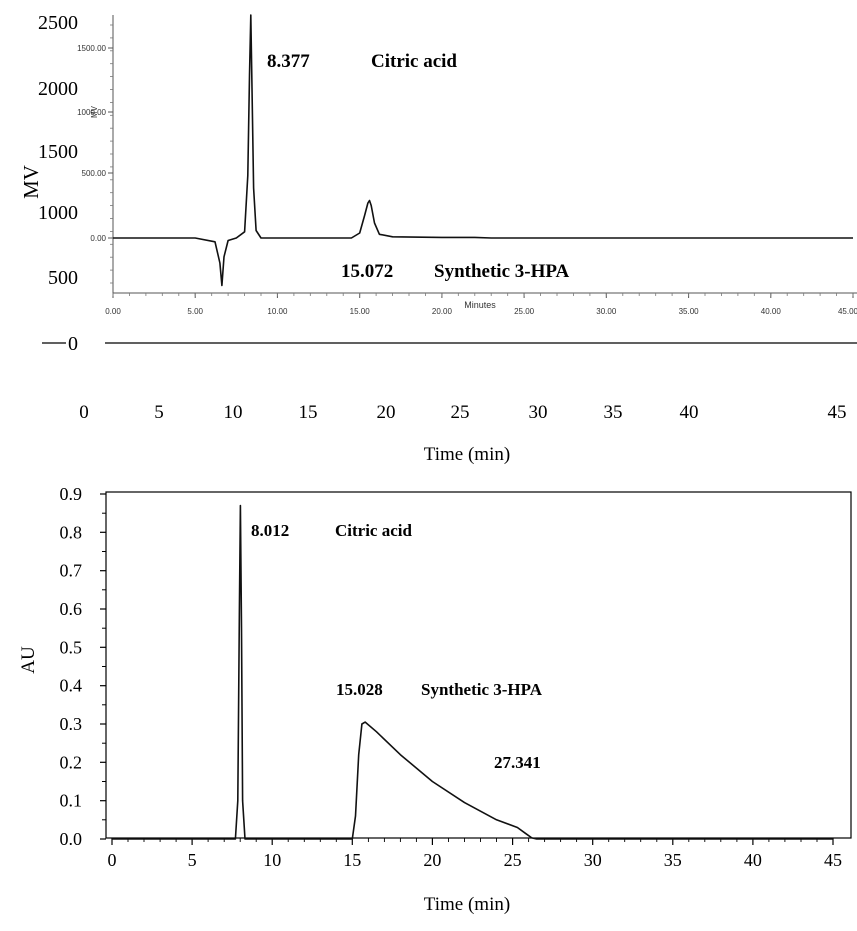 The image size is (857, 931). I want to click on top-outer-x-tick-label: 45, so click(837, 412).